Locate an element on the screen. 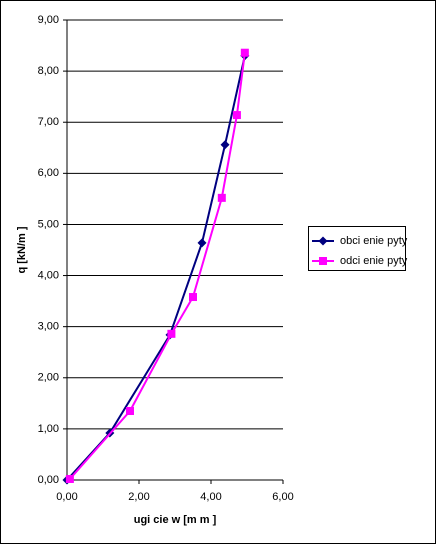 Image resolution: width=436 pixels, height=549 pixels. y-tick-label: 8,00 is located at coordinates (48, 71).